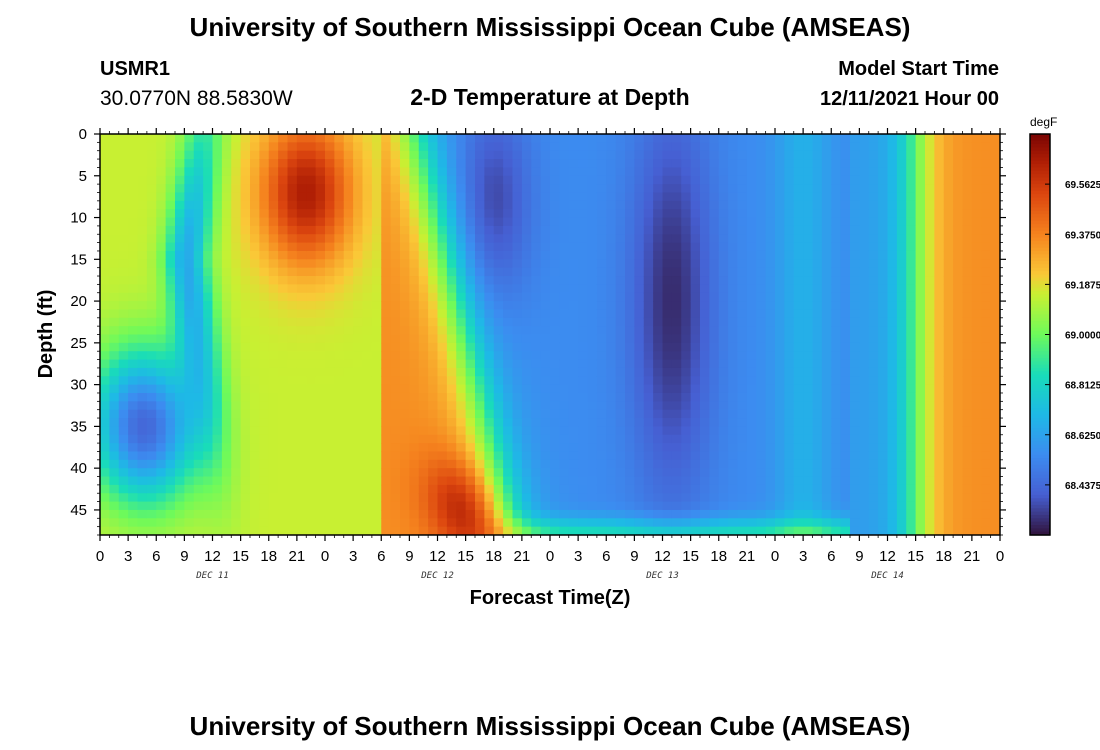 The image size is (1100, 750). I want to click on x-tick-label: 0, so click(550, 556).